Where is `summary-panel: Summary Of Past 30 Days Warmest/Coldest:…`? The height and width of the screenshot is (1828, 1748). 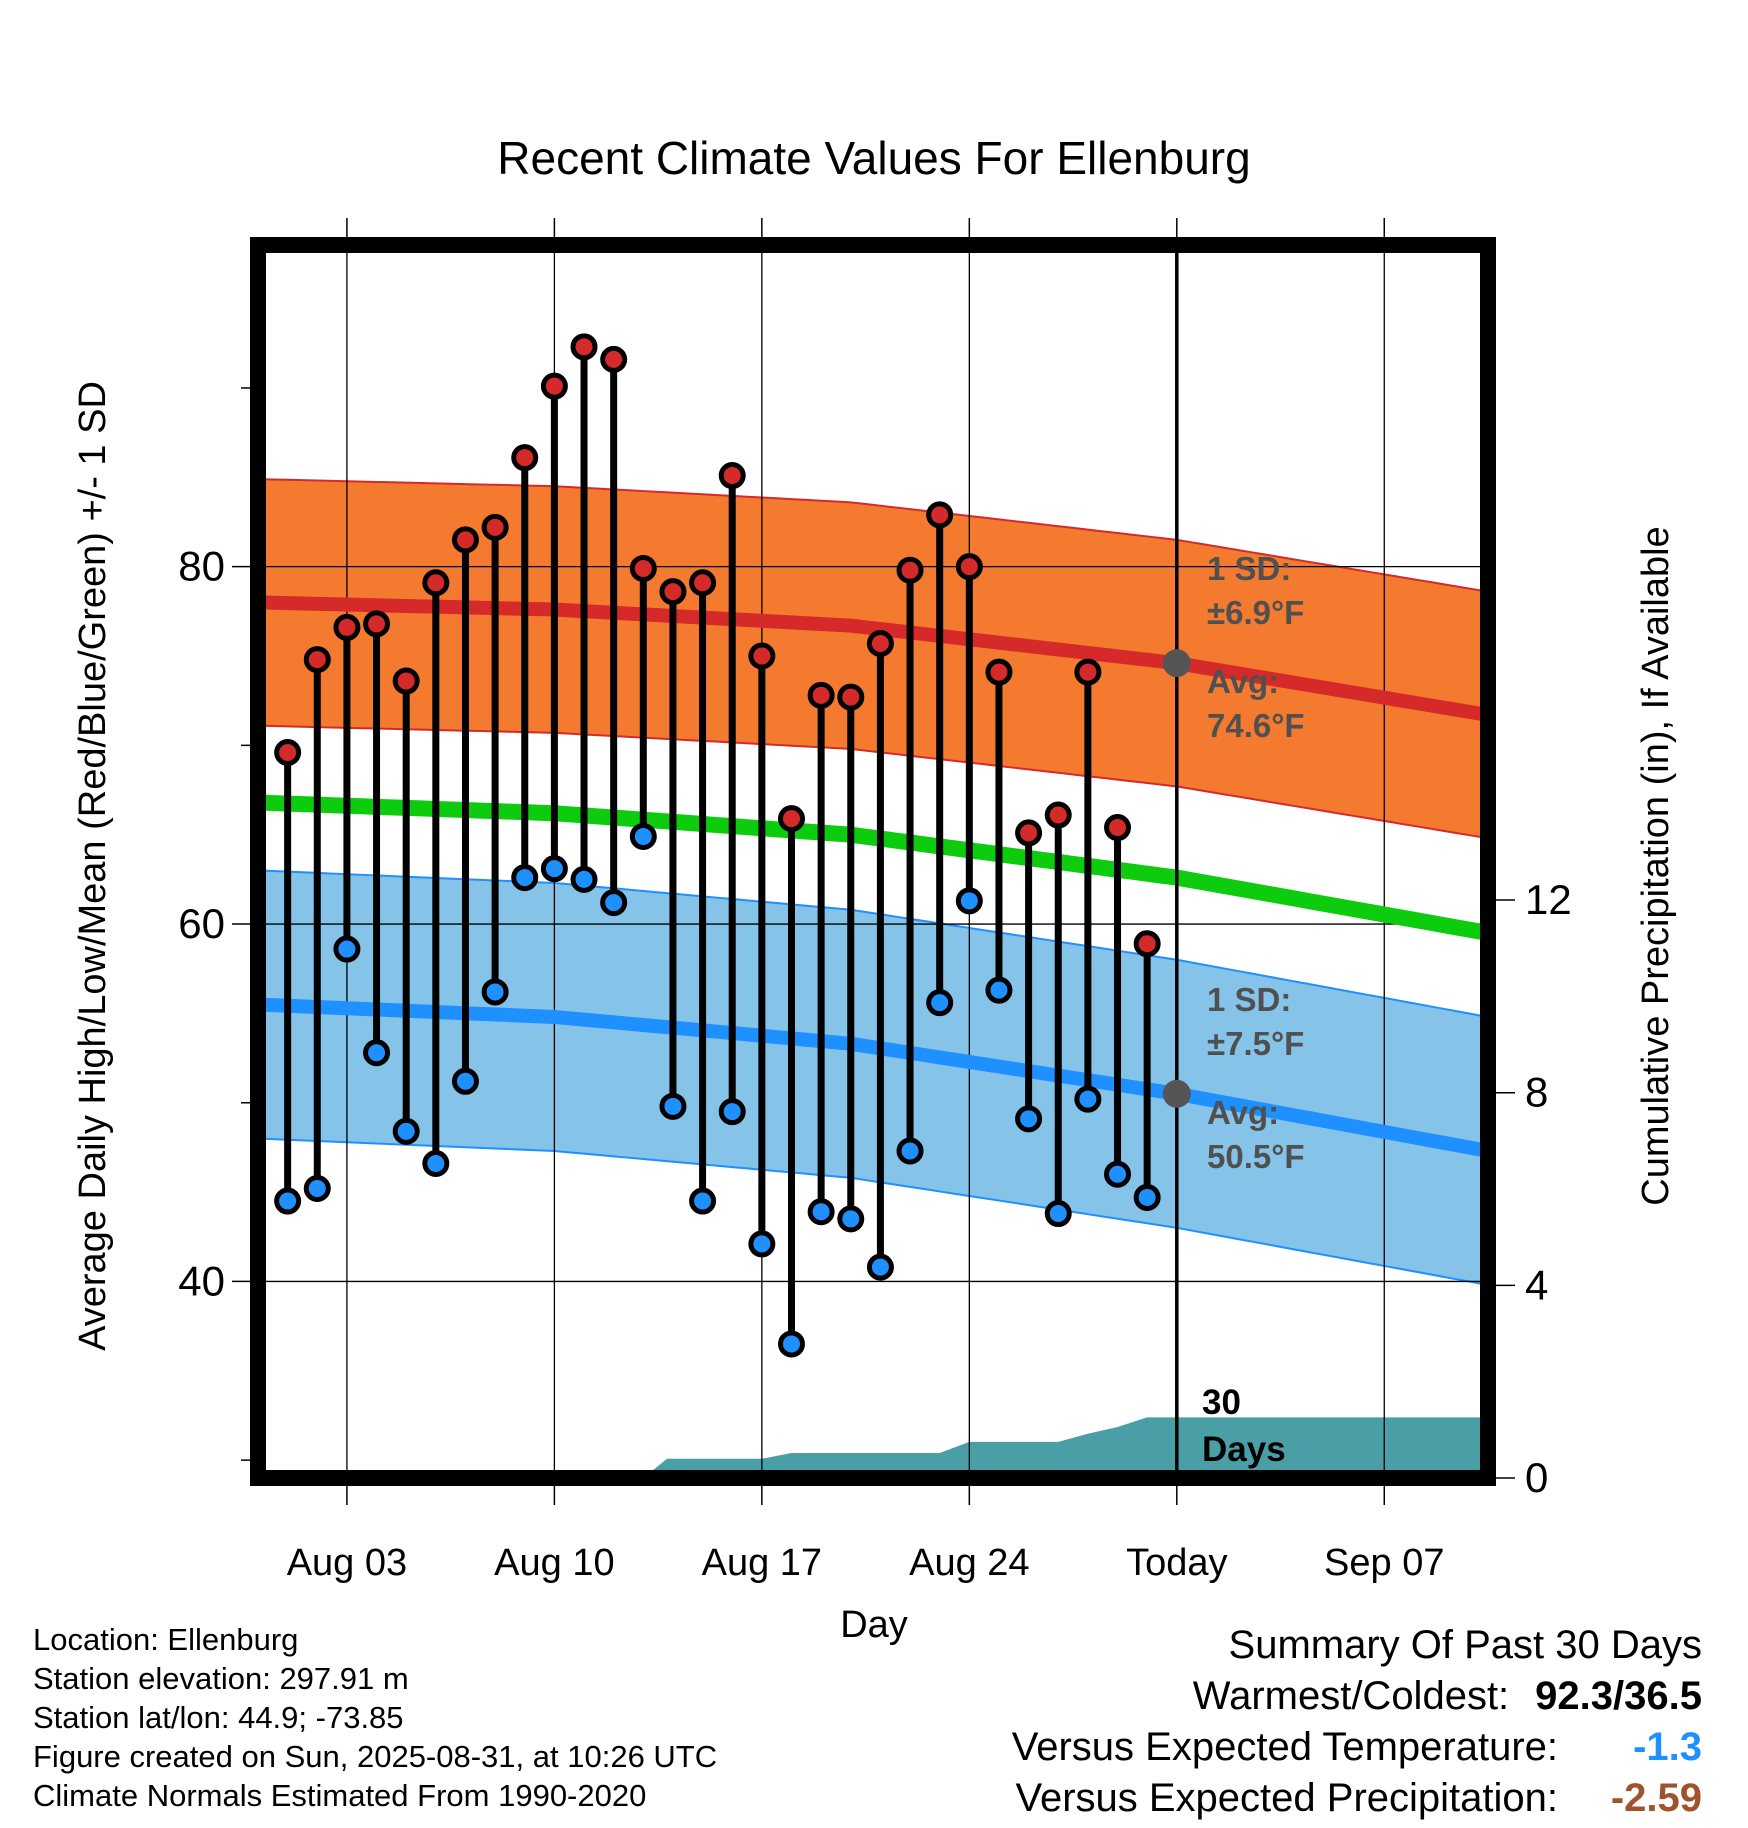
summary-panel: Summary Of Past 30 Days Warmest/Coldest:… is located at coordinates (1357, 1722).